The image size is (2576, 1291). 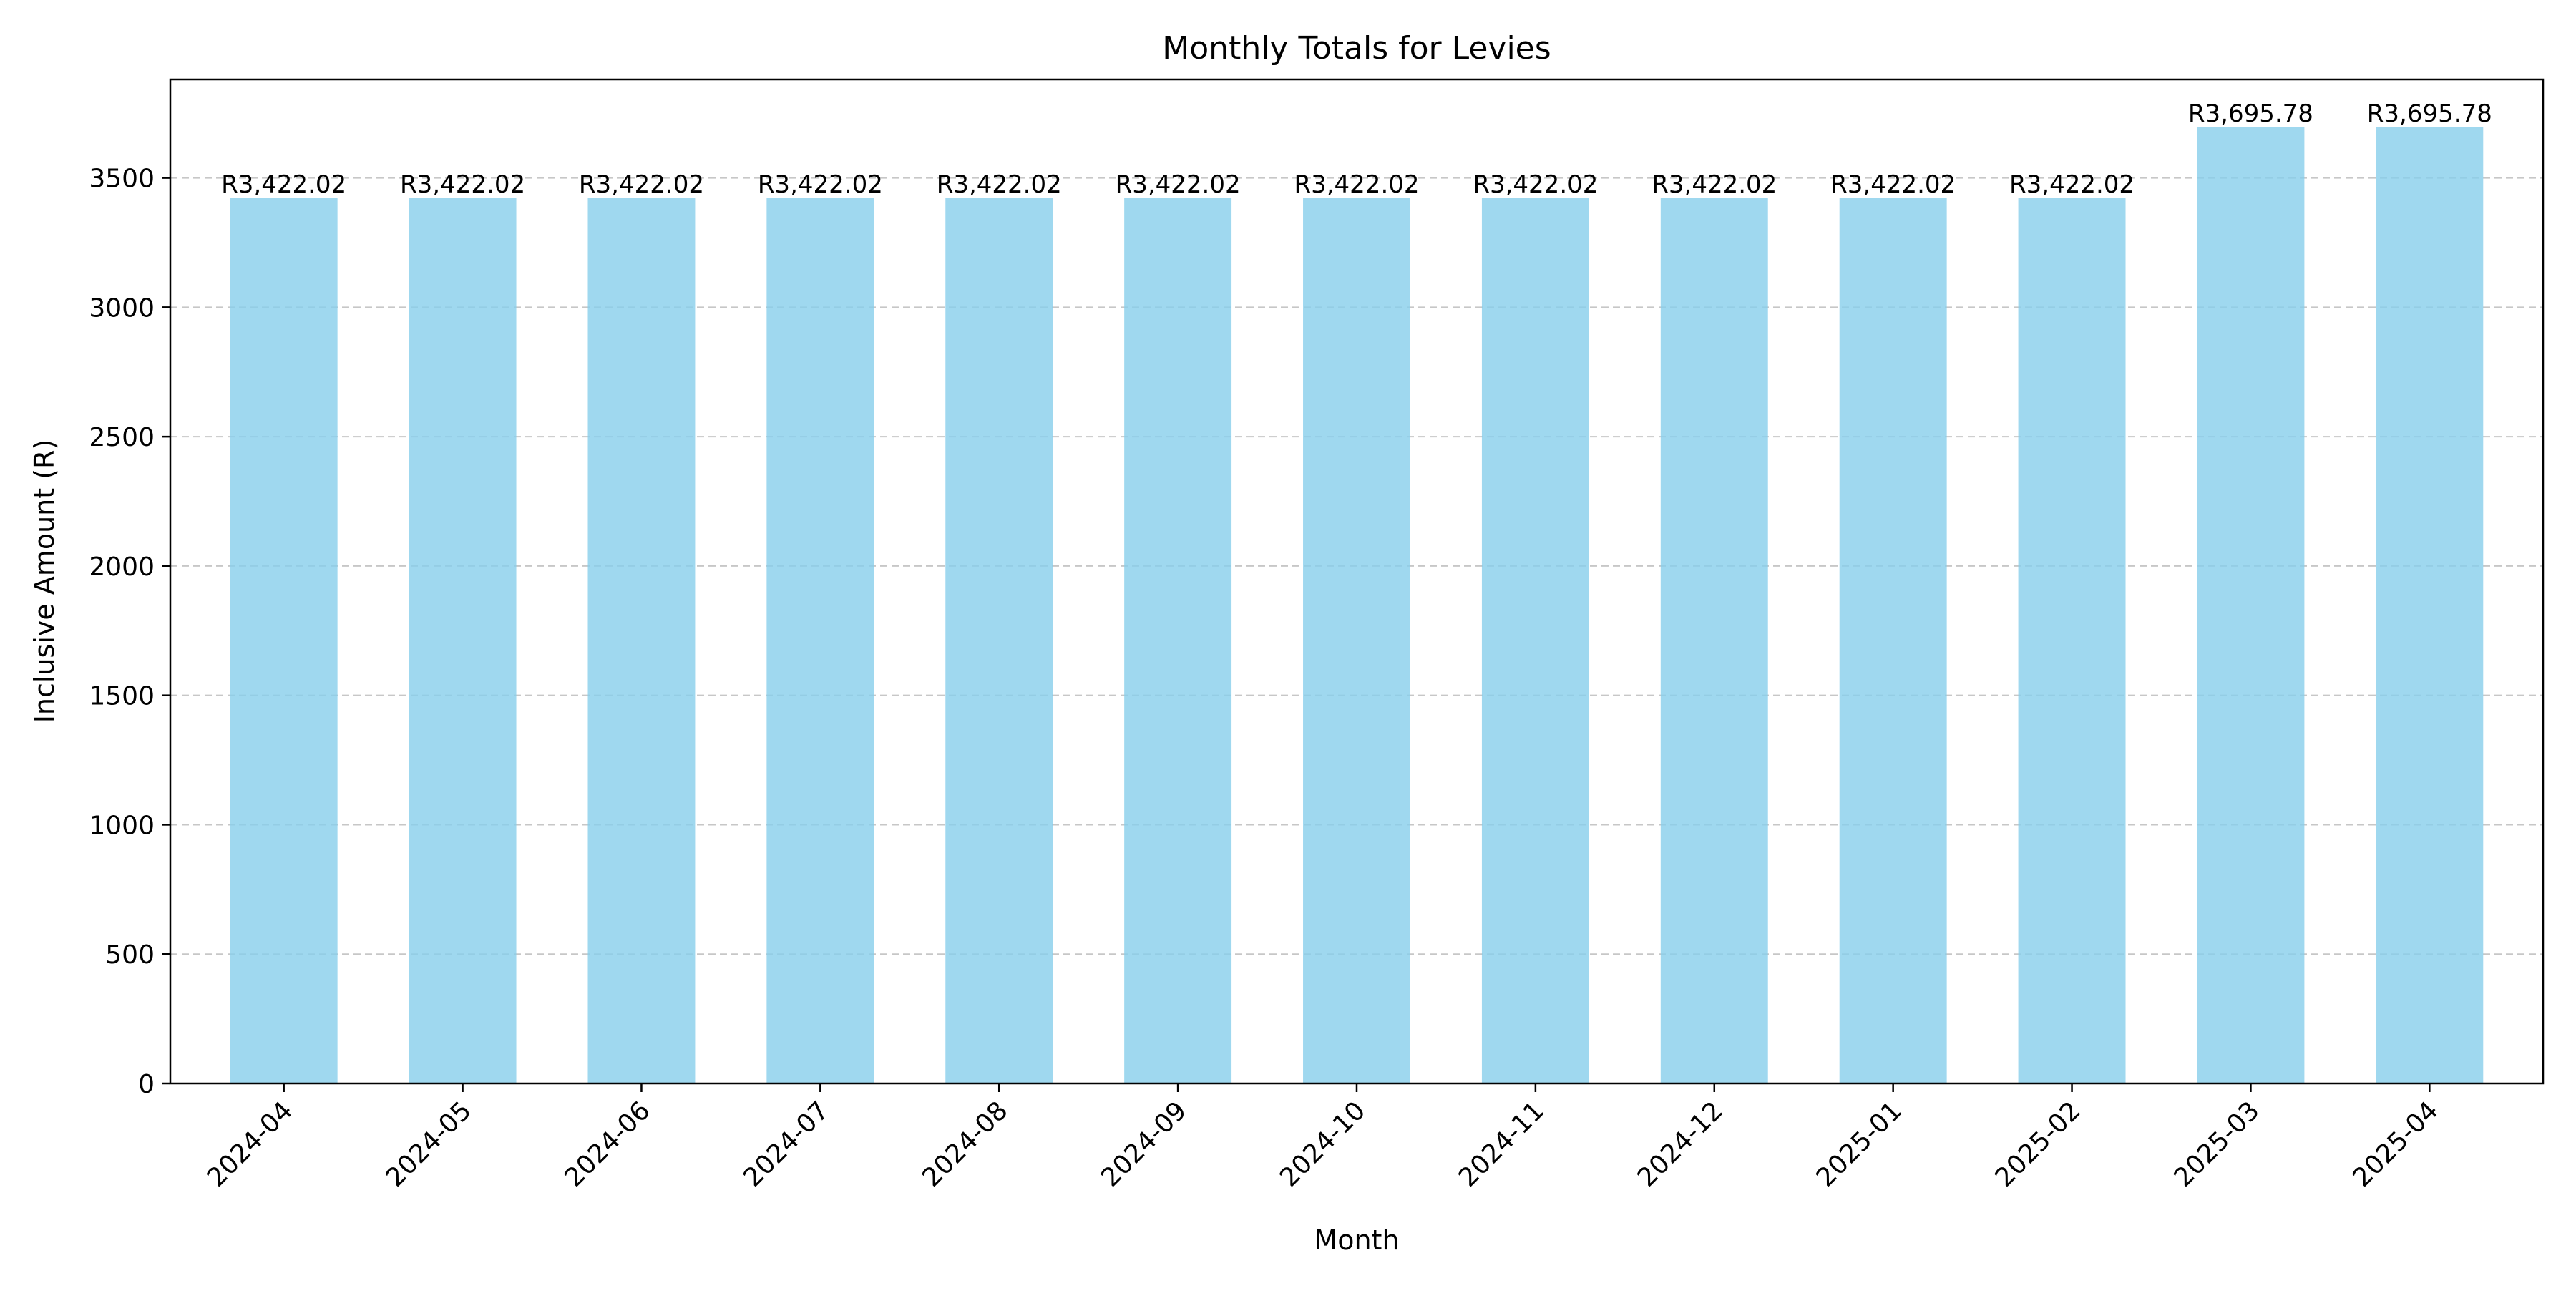 What do you see at coordinates (122, 825) in the screenshot?
I see `y-tick-label: 1000` at bounding box center [122, 825].